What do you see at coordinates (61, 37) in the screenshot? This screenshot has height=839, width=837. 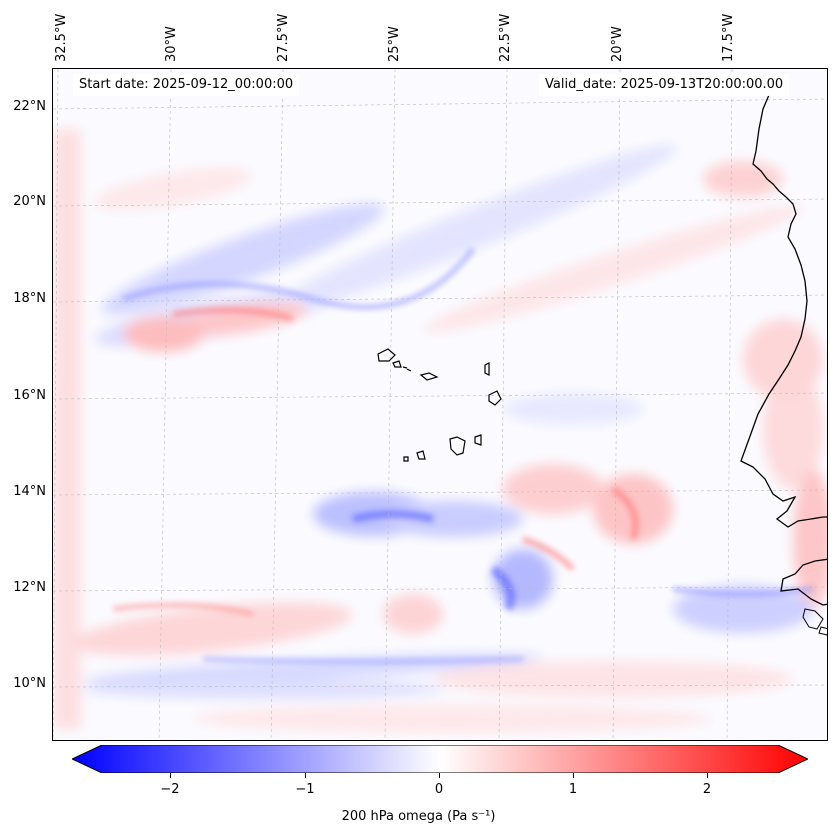 I see `lon-label-32.5w: 32.5°W` at bounding box center [61, 37].